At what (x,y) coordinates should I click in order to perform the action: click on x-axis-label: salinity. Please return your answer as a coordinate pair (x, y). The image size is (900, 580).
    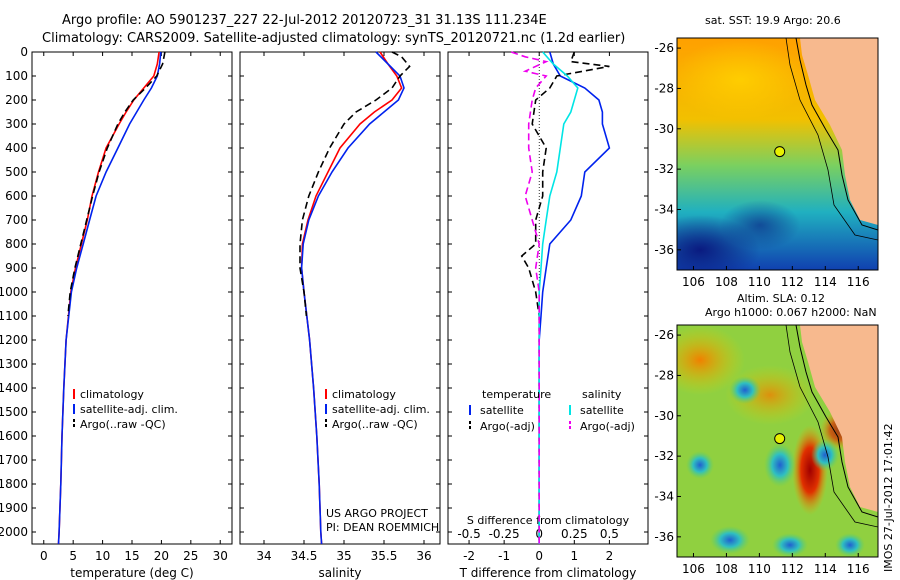
    Looking at the image, I should click on (339, 573).